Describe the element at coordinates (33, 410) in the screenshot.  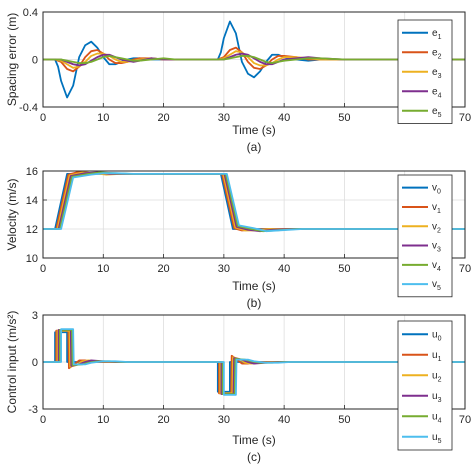
I see `y-tick-label: -3` at that location.